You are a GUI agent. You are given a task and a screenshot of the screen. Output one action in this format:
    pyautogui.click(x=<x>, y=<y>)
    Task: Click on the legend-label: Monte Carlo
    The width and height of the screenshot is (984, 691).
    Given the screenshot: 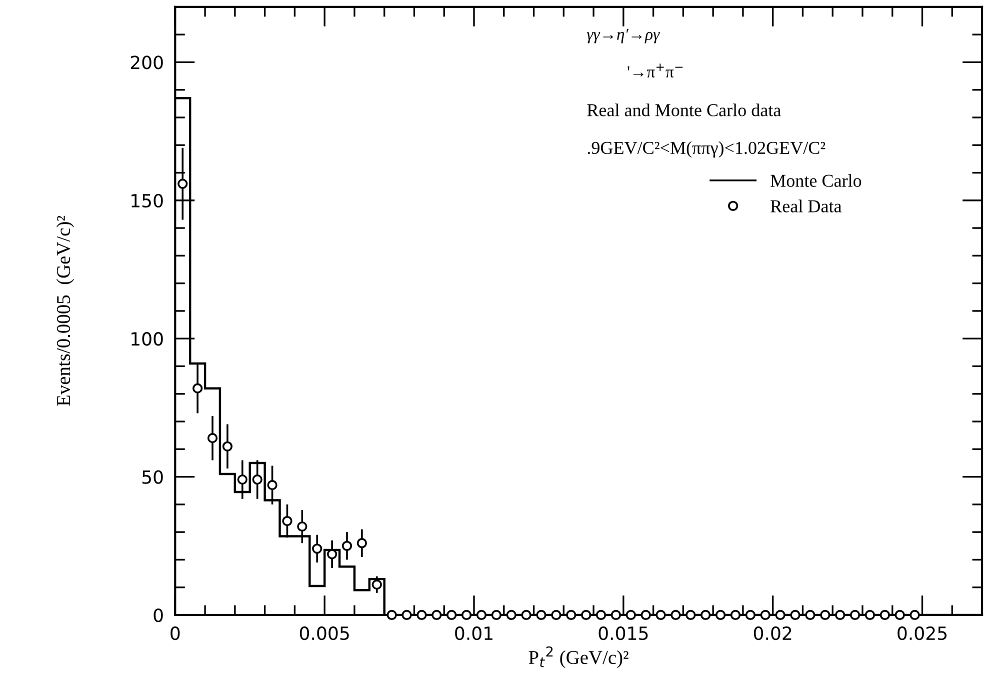 What is the action you would take?
    pyautogui.click(x=816, y=180)
    